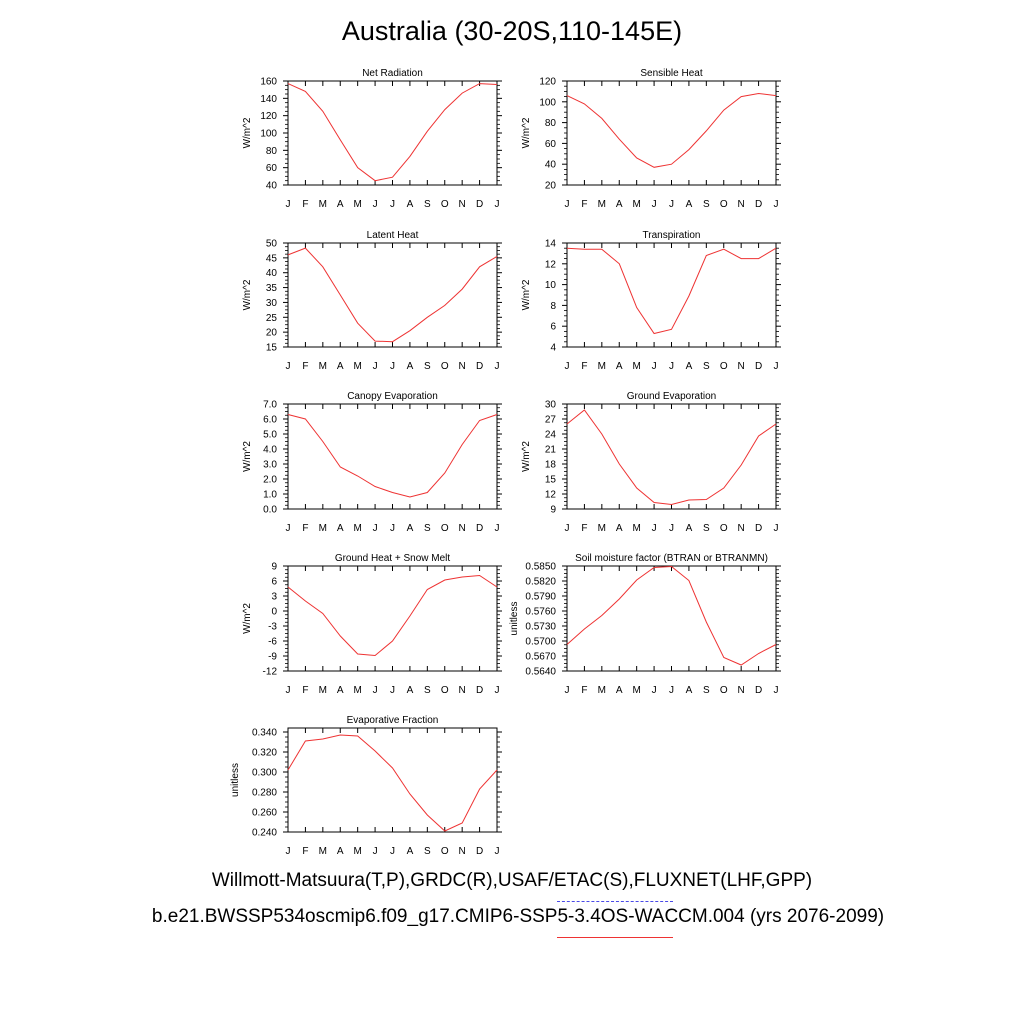 The image size is (1024, 1024). I want to click on y-tick-label: 50, so click(272, 244).